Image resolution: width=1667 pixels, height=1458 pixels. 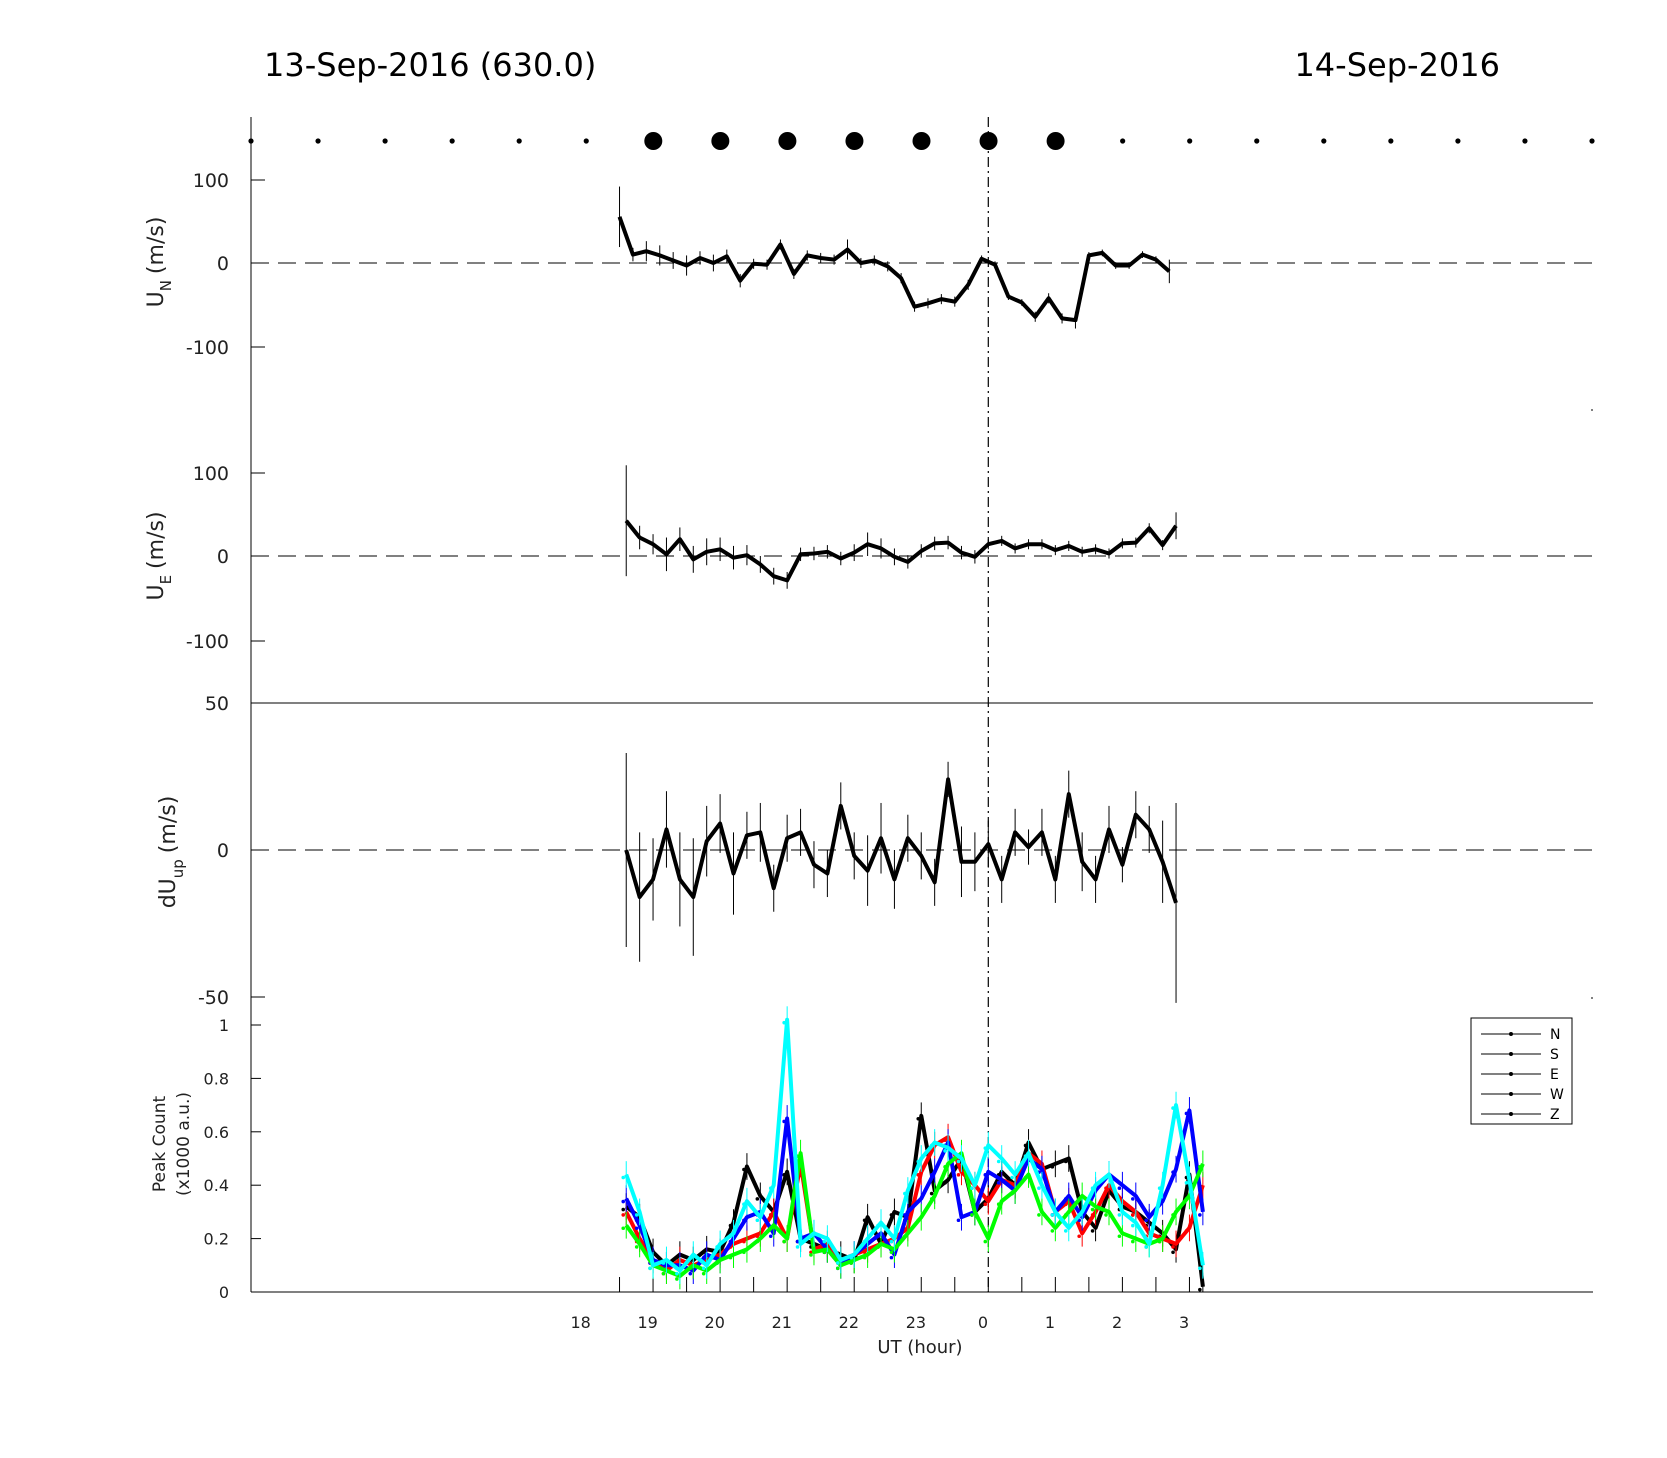 What do you see at coordinates (782, 1322) in the screenshot?
I see `x-tick-label: 21` at bounding box center [782, 1322].